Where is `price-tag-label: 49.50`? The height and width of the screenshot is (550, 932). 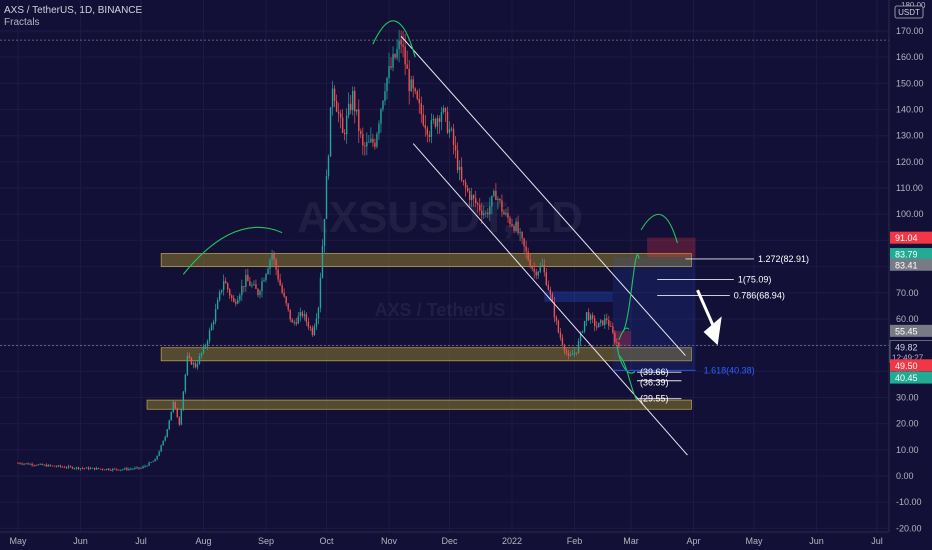 price-tag-label: 49.50 is located at coordinates (906, 366).